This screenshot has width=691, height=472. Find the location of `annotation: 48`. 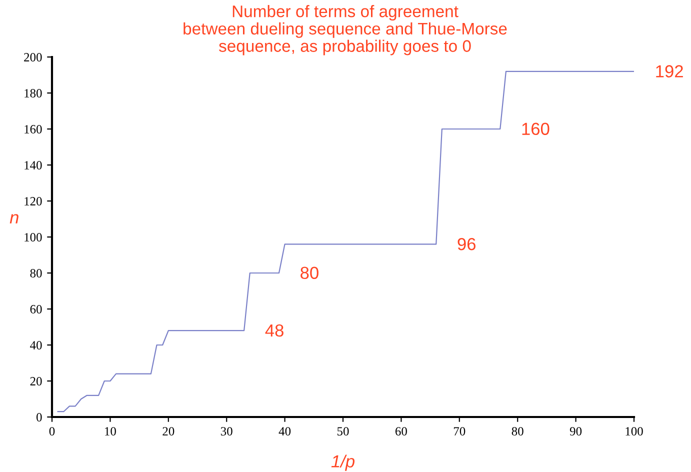

annotation: 48 is located at coordinates (274, 330).